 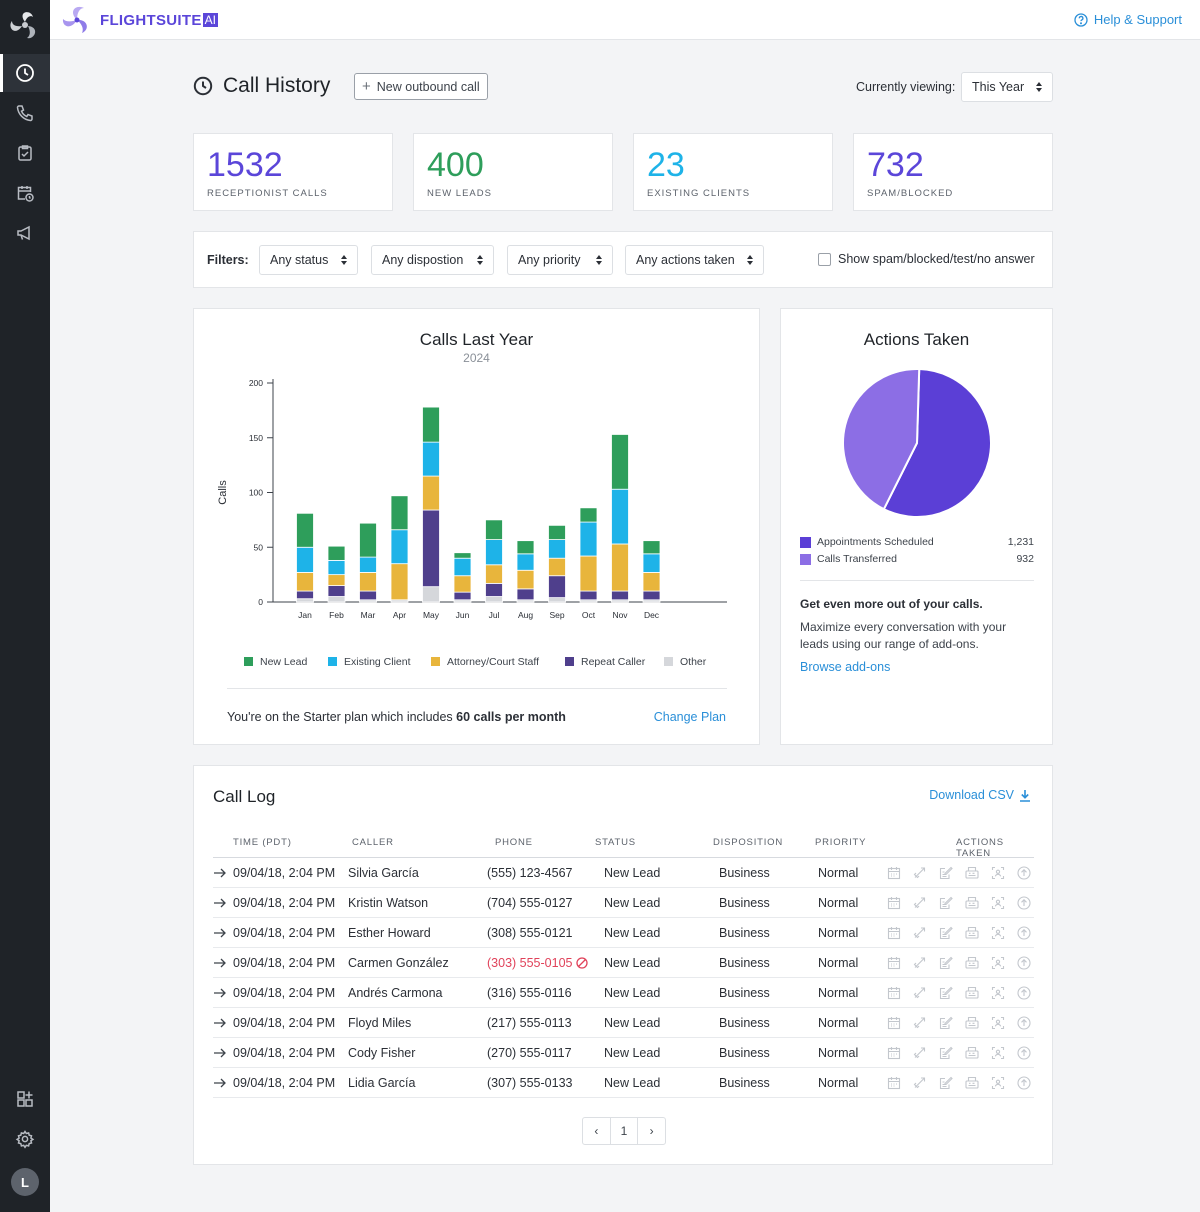 I want to click on caller-name: Silvia García, so click(x=383, y=873).